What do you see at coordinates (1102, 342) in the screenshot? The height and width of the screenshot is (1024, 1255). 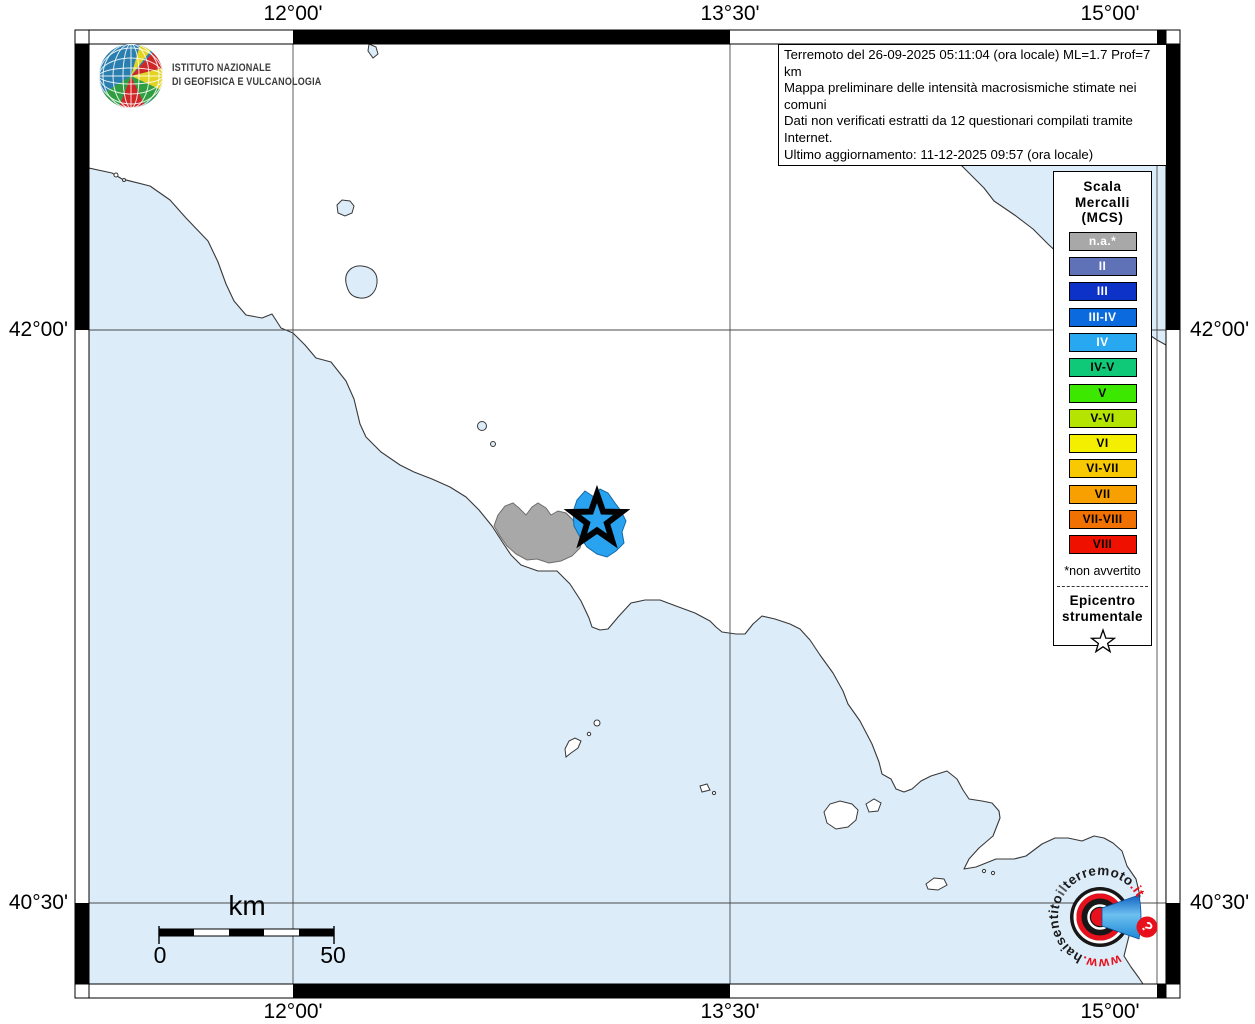 I see `legend-swatch-iv: IV` at bounding box center [1102, 342].